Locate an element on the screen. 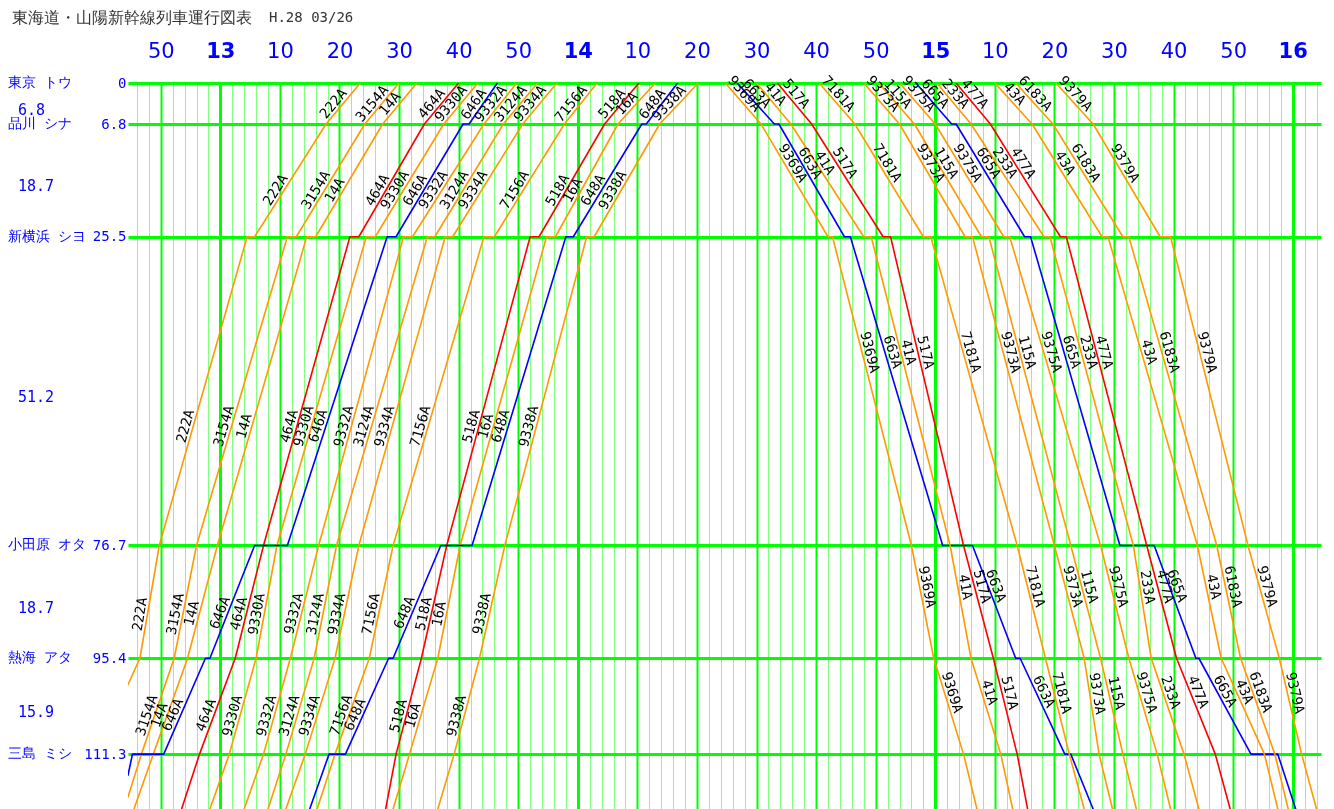 The height and width of the screenshot is (809, 1334). x-tick-label: 13 is located at coordinates (221, 50).